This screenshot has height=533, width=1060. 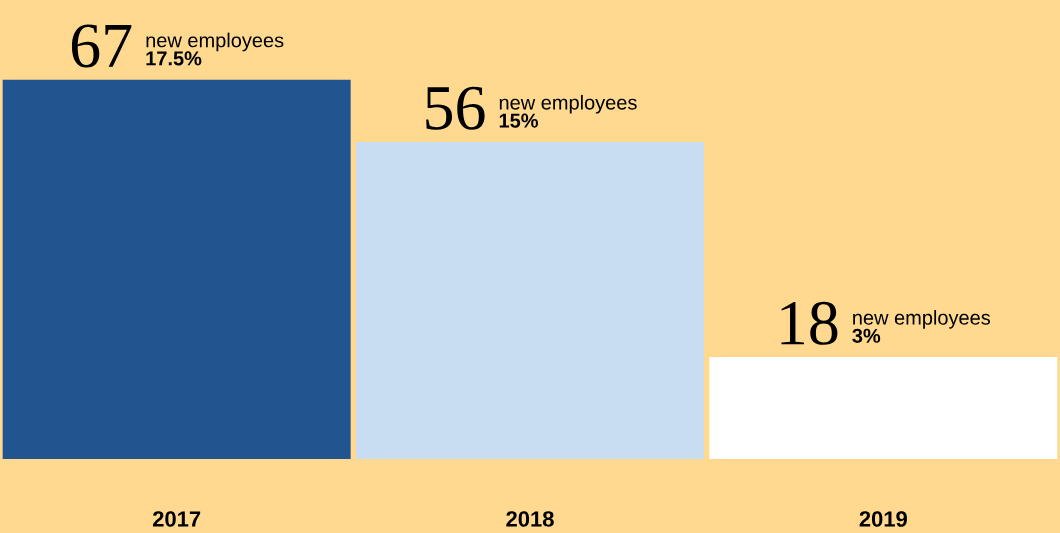 I want to click on annotation: 15%, so click(x=518, y=120).